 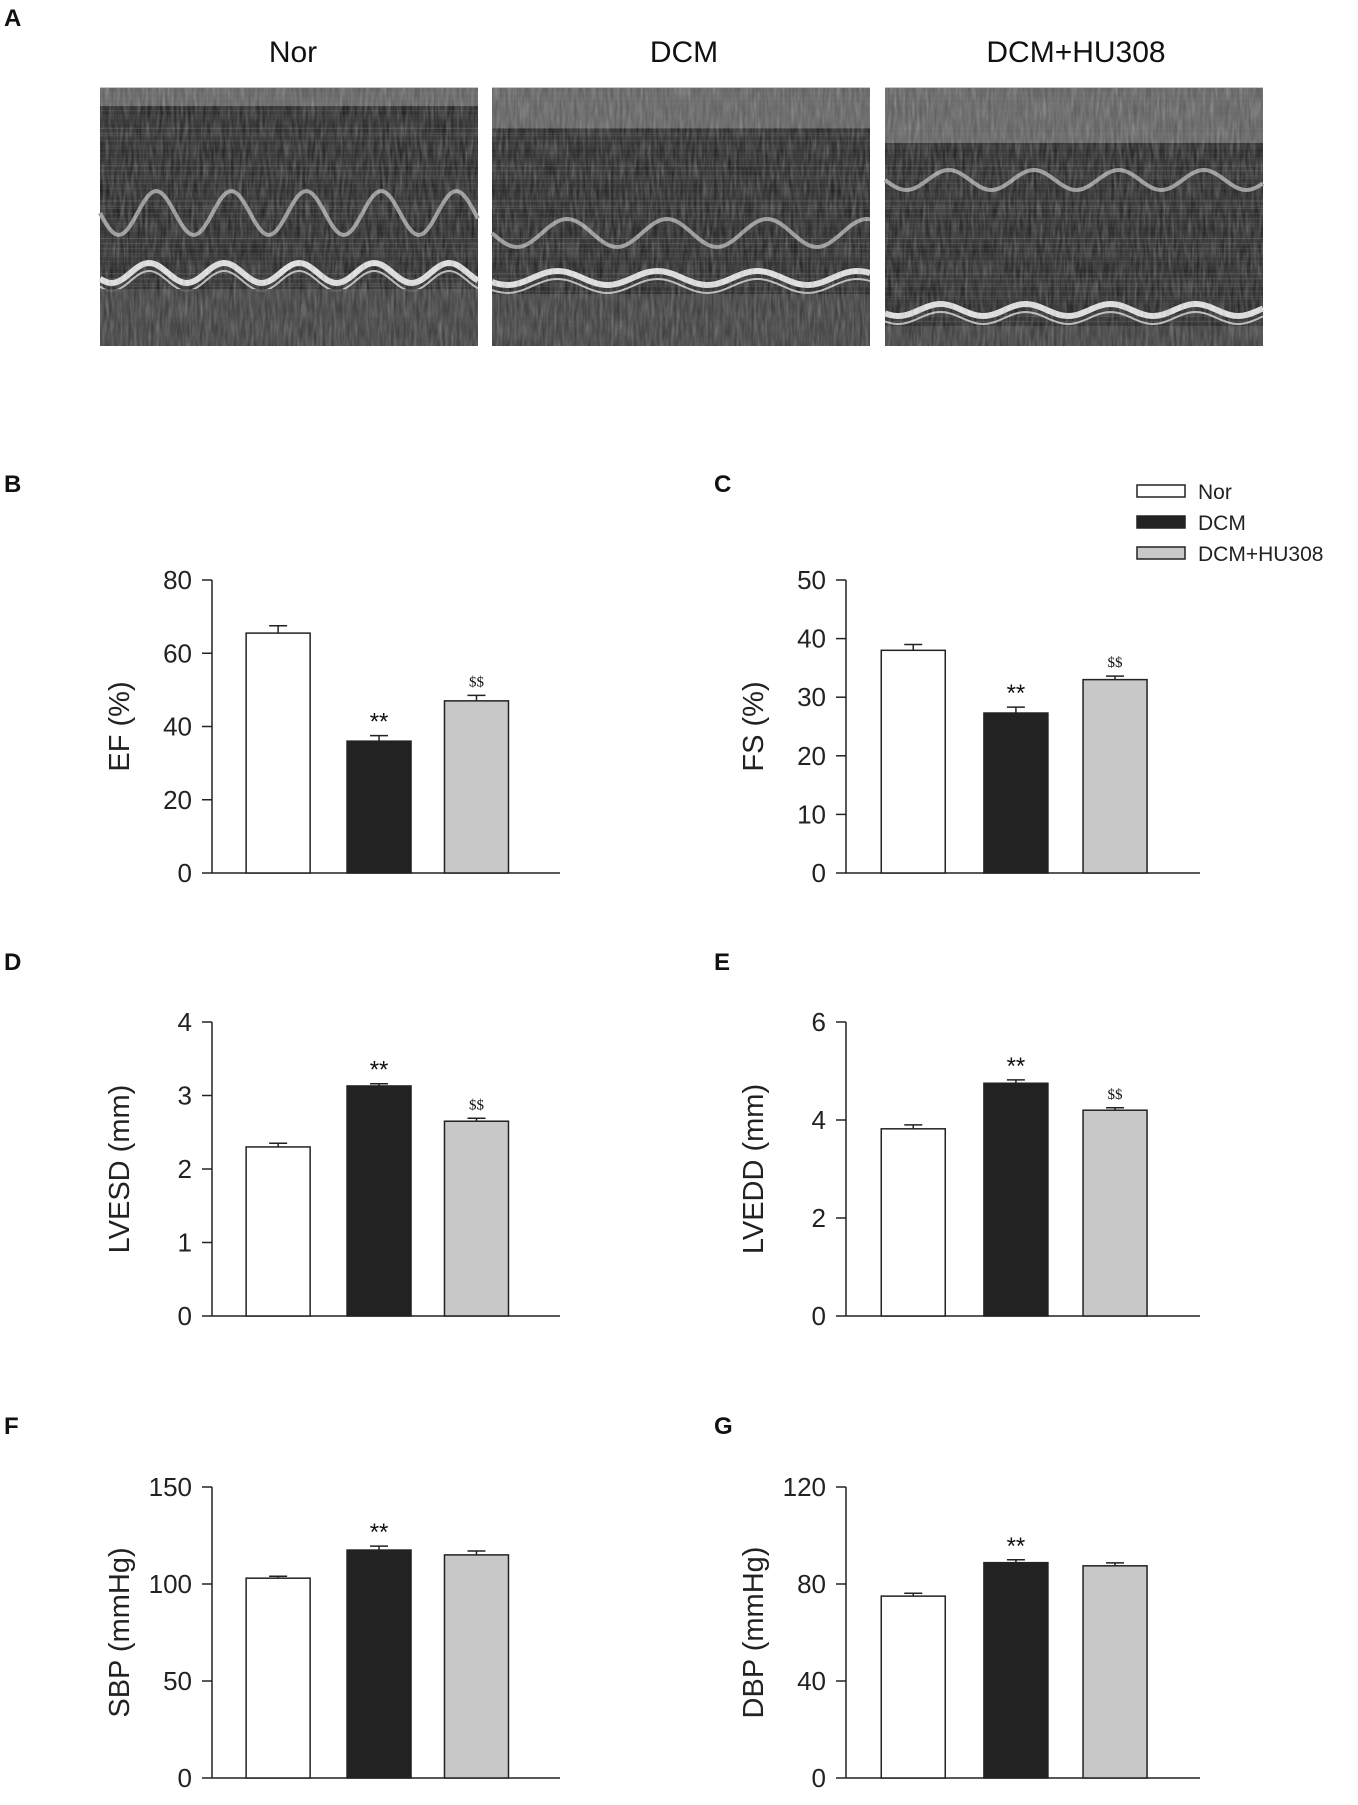 I want to click on chart-b: B 0 20 40 60 80 EF (%) ** $$, so click(x=282, y=679).